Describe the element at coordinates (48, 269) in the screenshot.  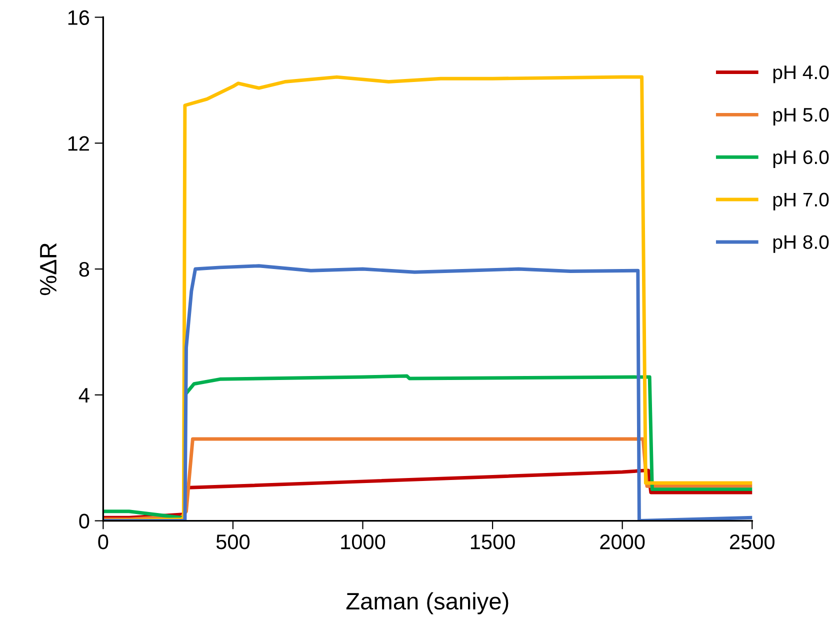
I see `y-axis-title: %ΔR` at that location.